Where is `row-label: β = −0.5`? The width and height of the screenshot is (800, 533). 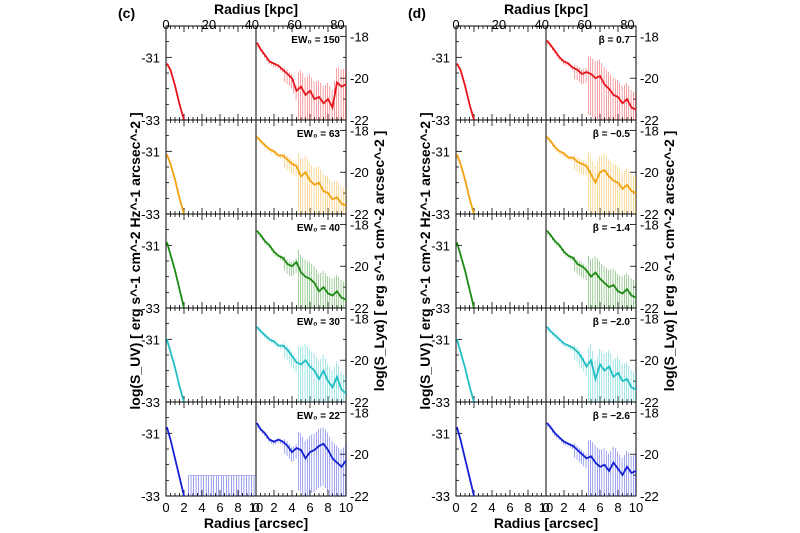
row-label: β = −0.5 is located at coordinates (612, 134).